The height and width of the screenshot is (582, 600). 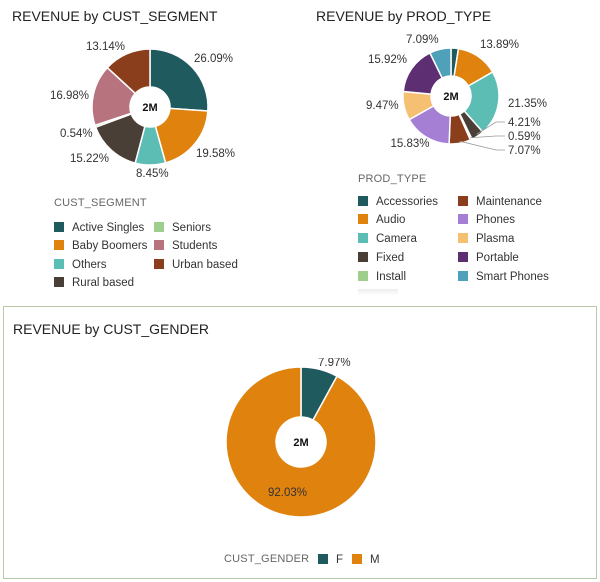 What do you see at coordinates (499, 45) in the screenshot?
I see `prod-label-audio: 13.89%` at bounding box center [499, 45].